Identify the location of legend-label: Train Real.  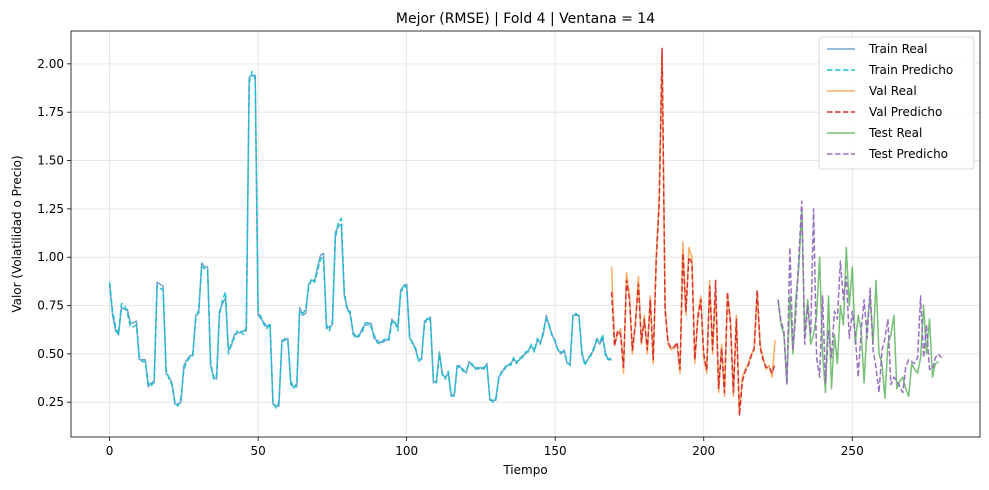
(897, 49).